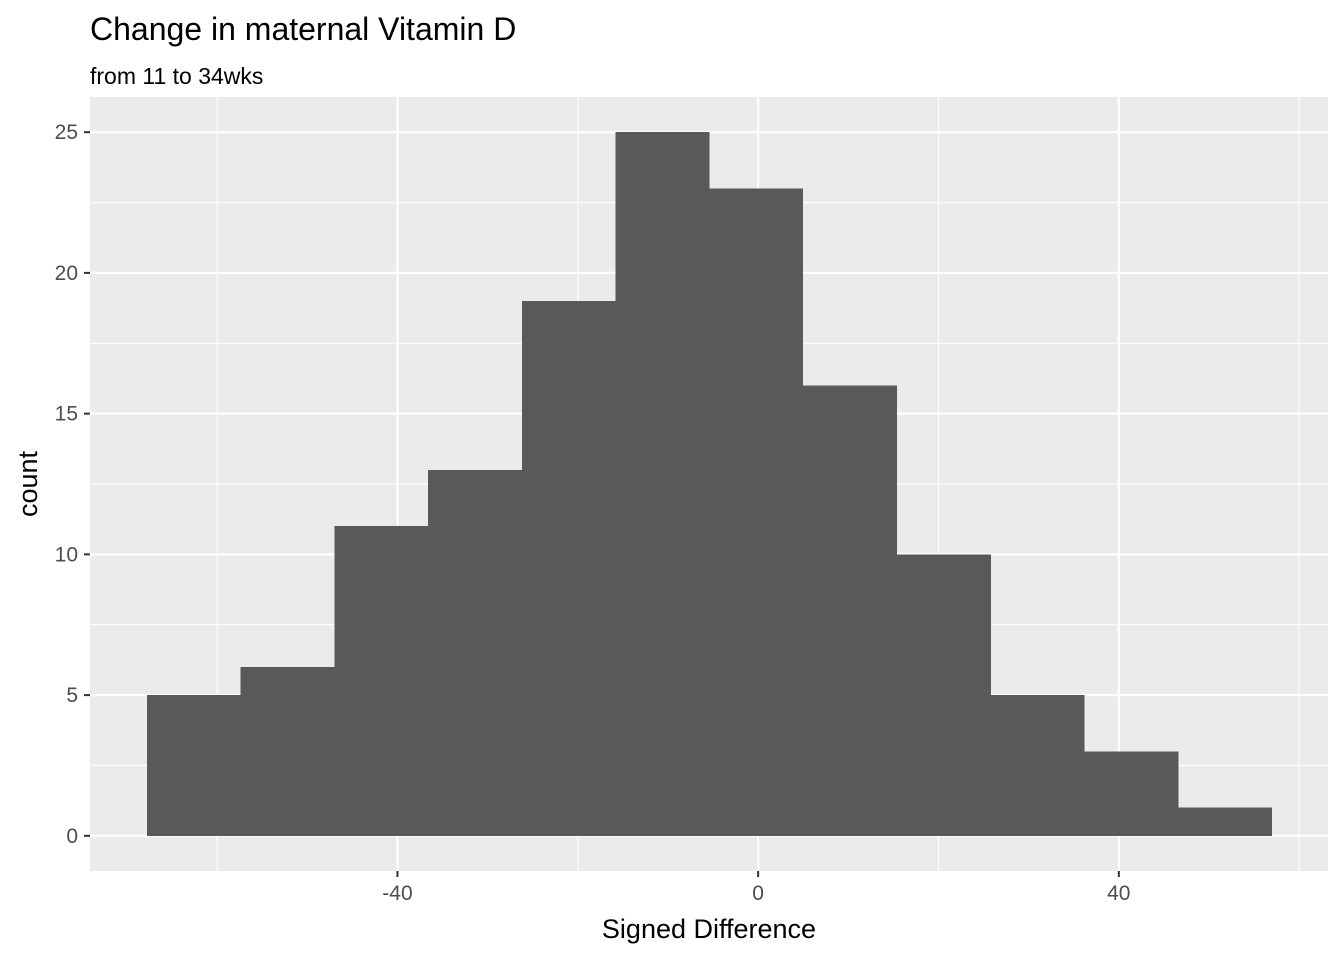 The height and width of the screenshot is (960, 1344). What do you see at coordinates (397, 893) in the screenshot?
I see `x-tick-label: -40` at bounding box center [397, 893].